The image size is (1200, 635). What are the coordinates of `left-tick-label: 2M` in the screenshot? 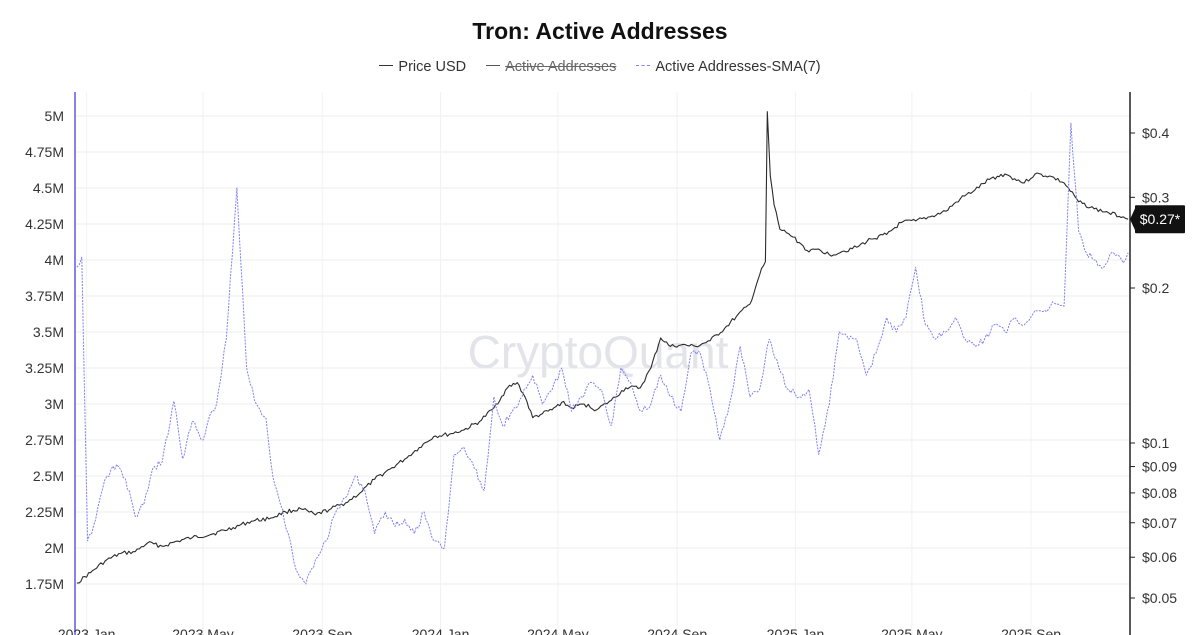 It's located at (54, 548).